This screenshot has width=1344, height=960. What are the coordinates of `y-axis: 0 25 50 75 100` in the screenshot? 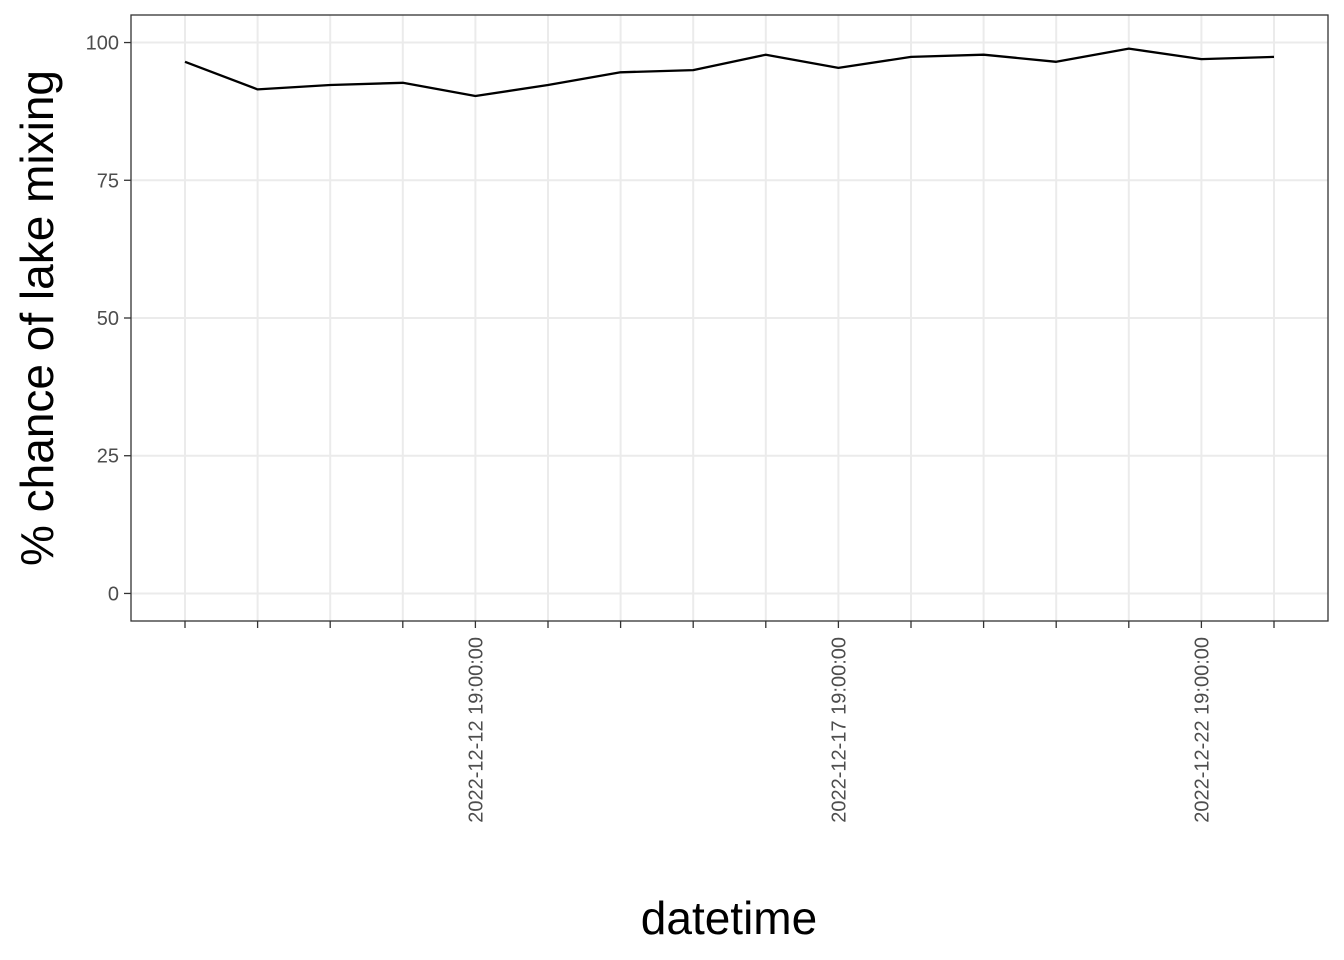 It's located at (108, 319).